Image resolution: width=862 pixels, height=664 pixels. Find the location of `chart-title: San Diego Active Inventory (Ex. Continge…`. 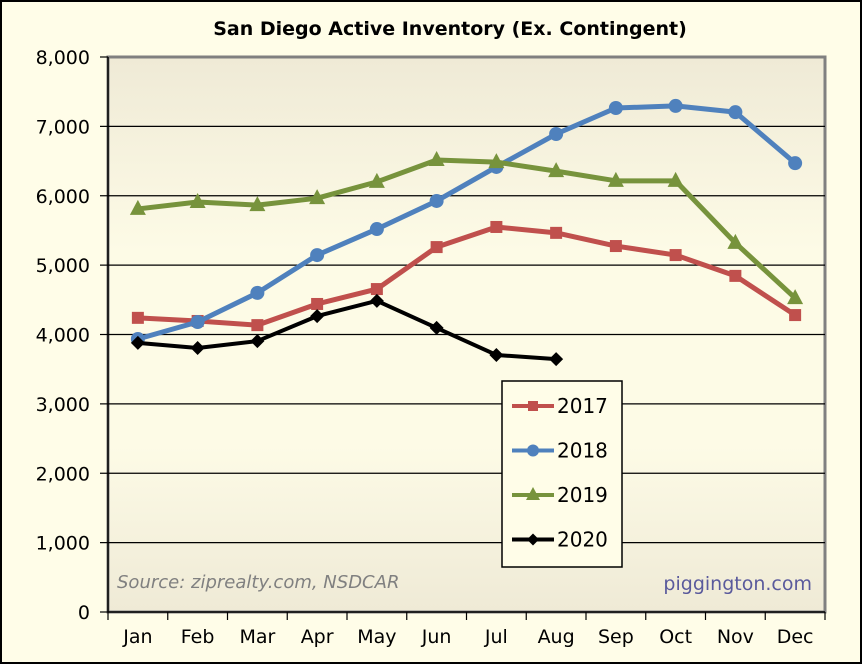

chart-title: San Diego Active Inventory (Ex. Continge… is located at coordinates (450, 29).